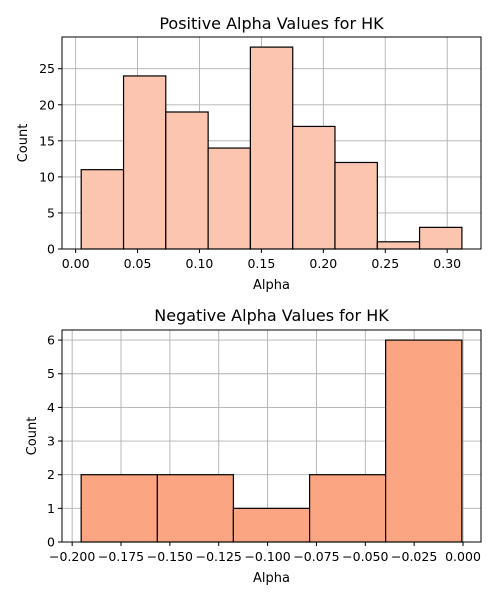  What do you see at coordinates (271, 285) in the screenshot?
I see `chart-1-x-axis-label: Alpha` at bounding box center [271, 285].